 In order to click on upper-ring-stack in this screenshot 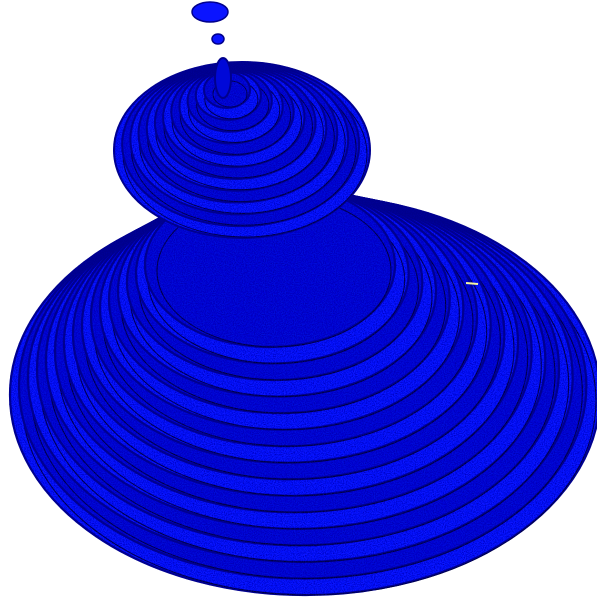, I will do `click(242, 150)`.